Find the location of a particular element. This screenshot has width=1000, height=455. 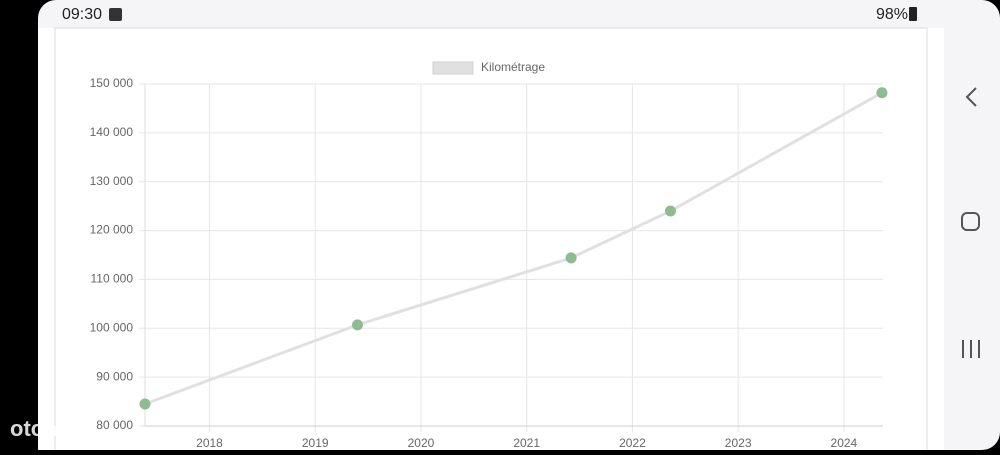

x-tick-label: 2021 is located at coordinates (526, 443).